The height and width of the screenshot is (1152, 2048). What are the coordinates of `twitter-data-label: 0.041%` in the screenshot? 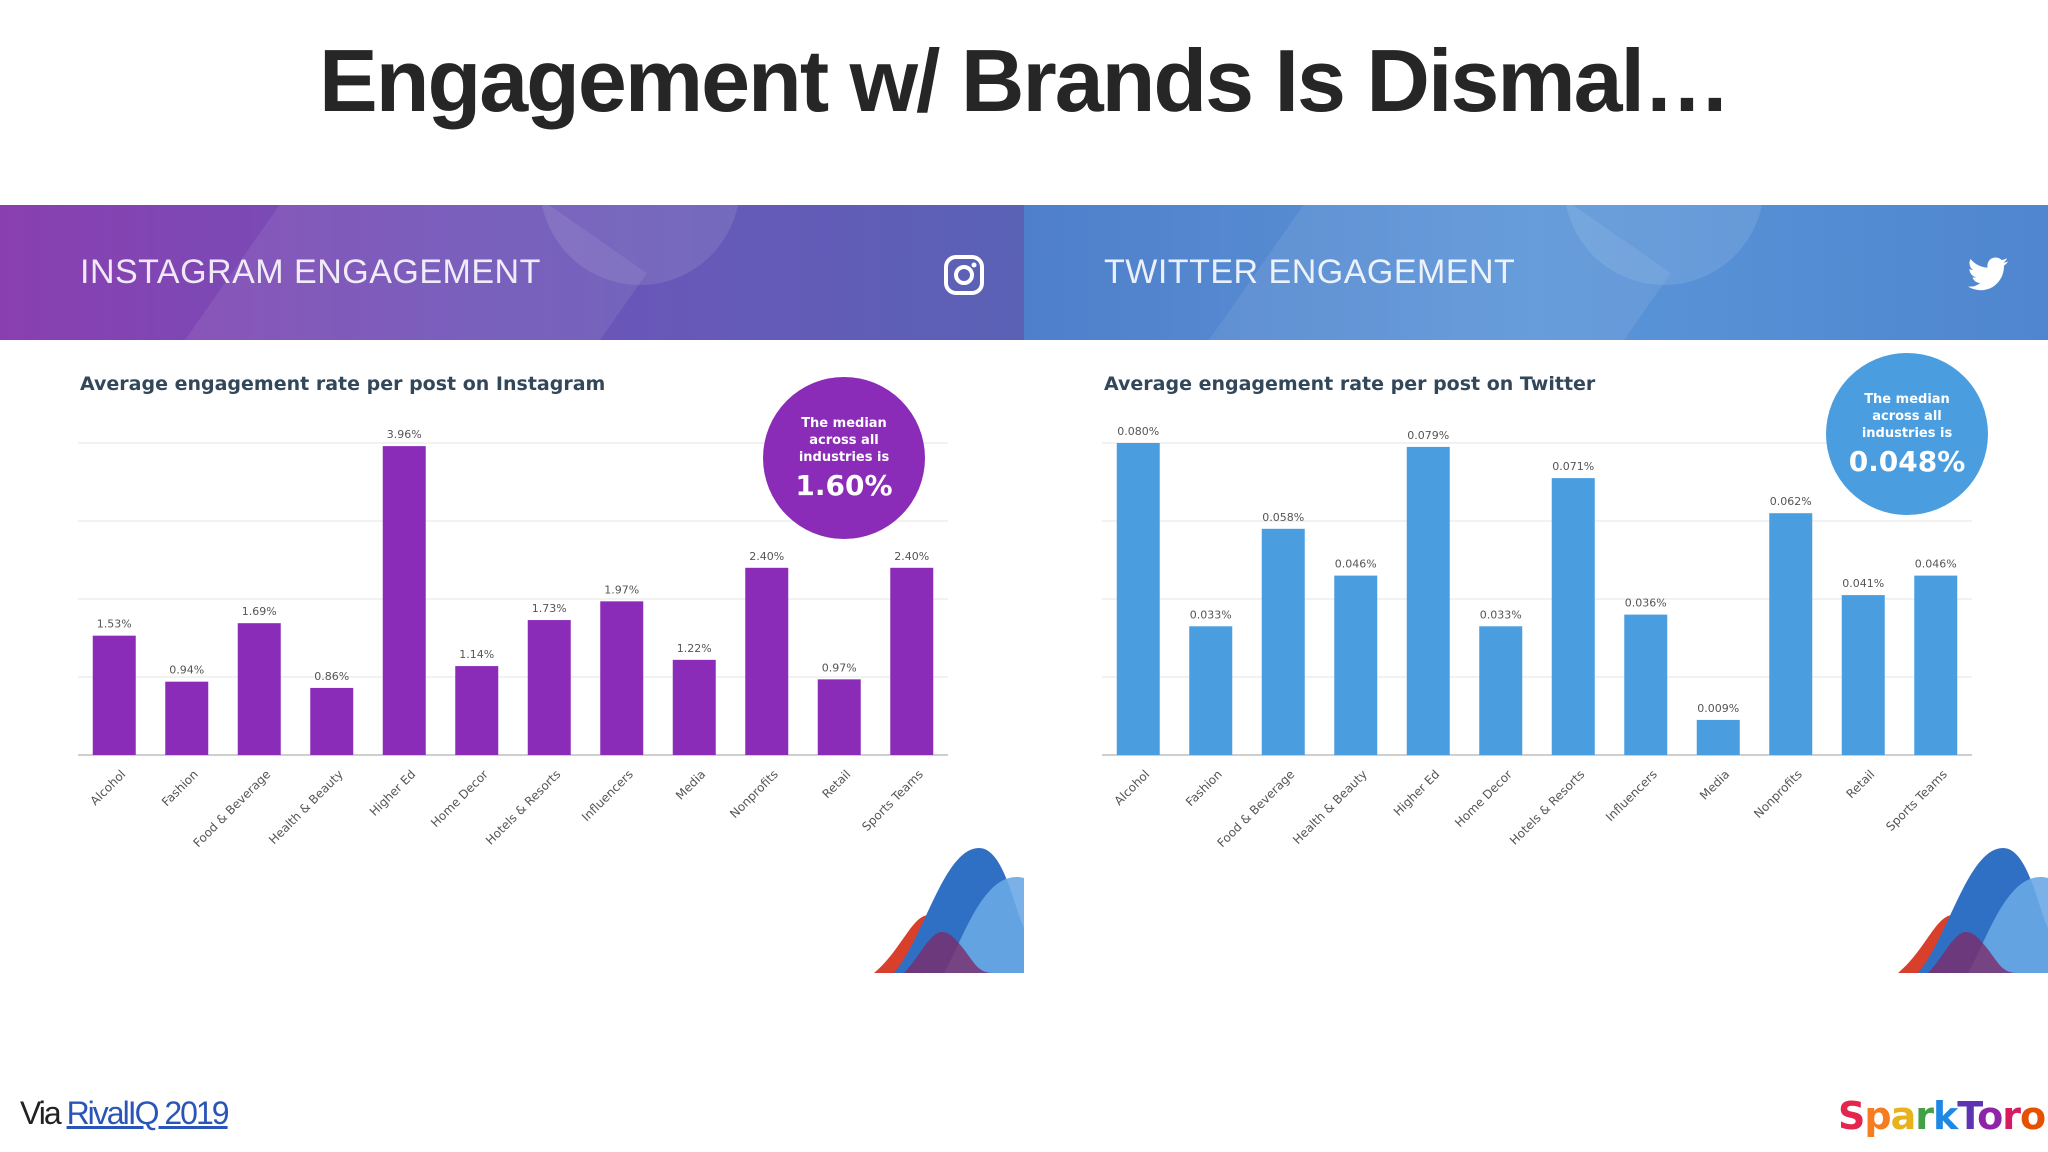 It's located at (1863, 583).